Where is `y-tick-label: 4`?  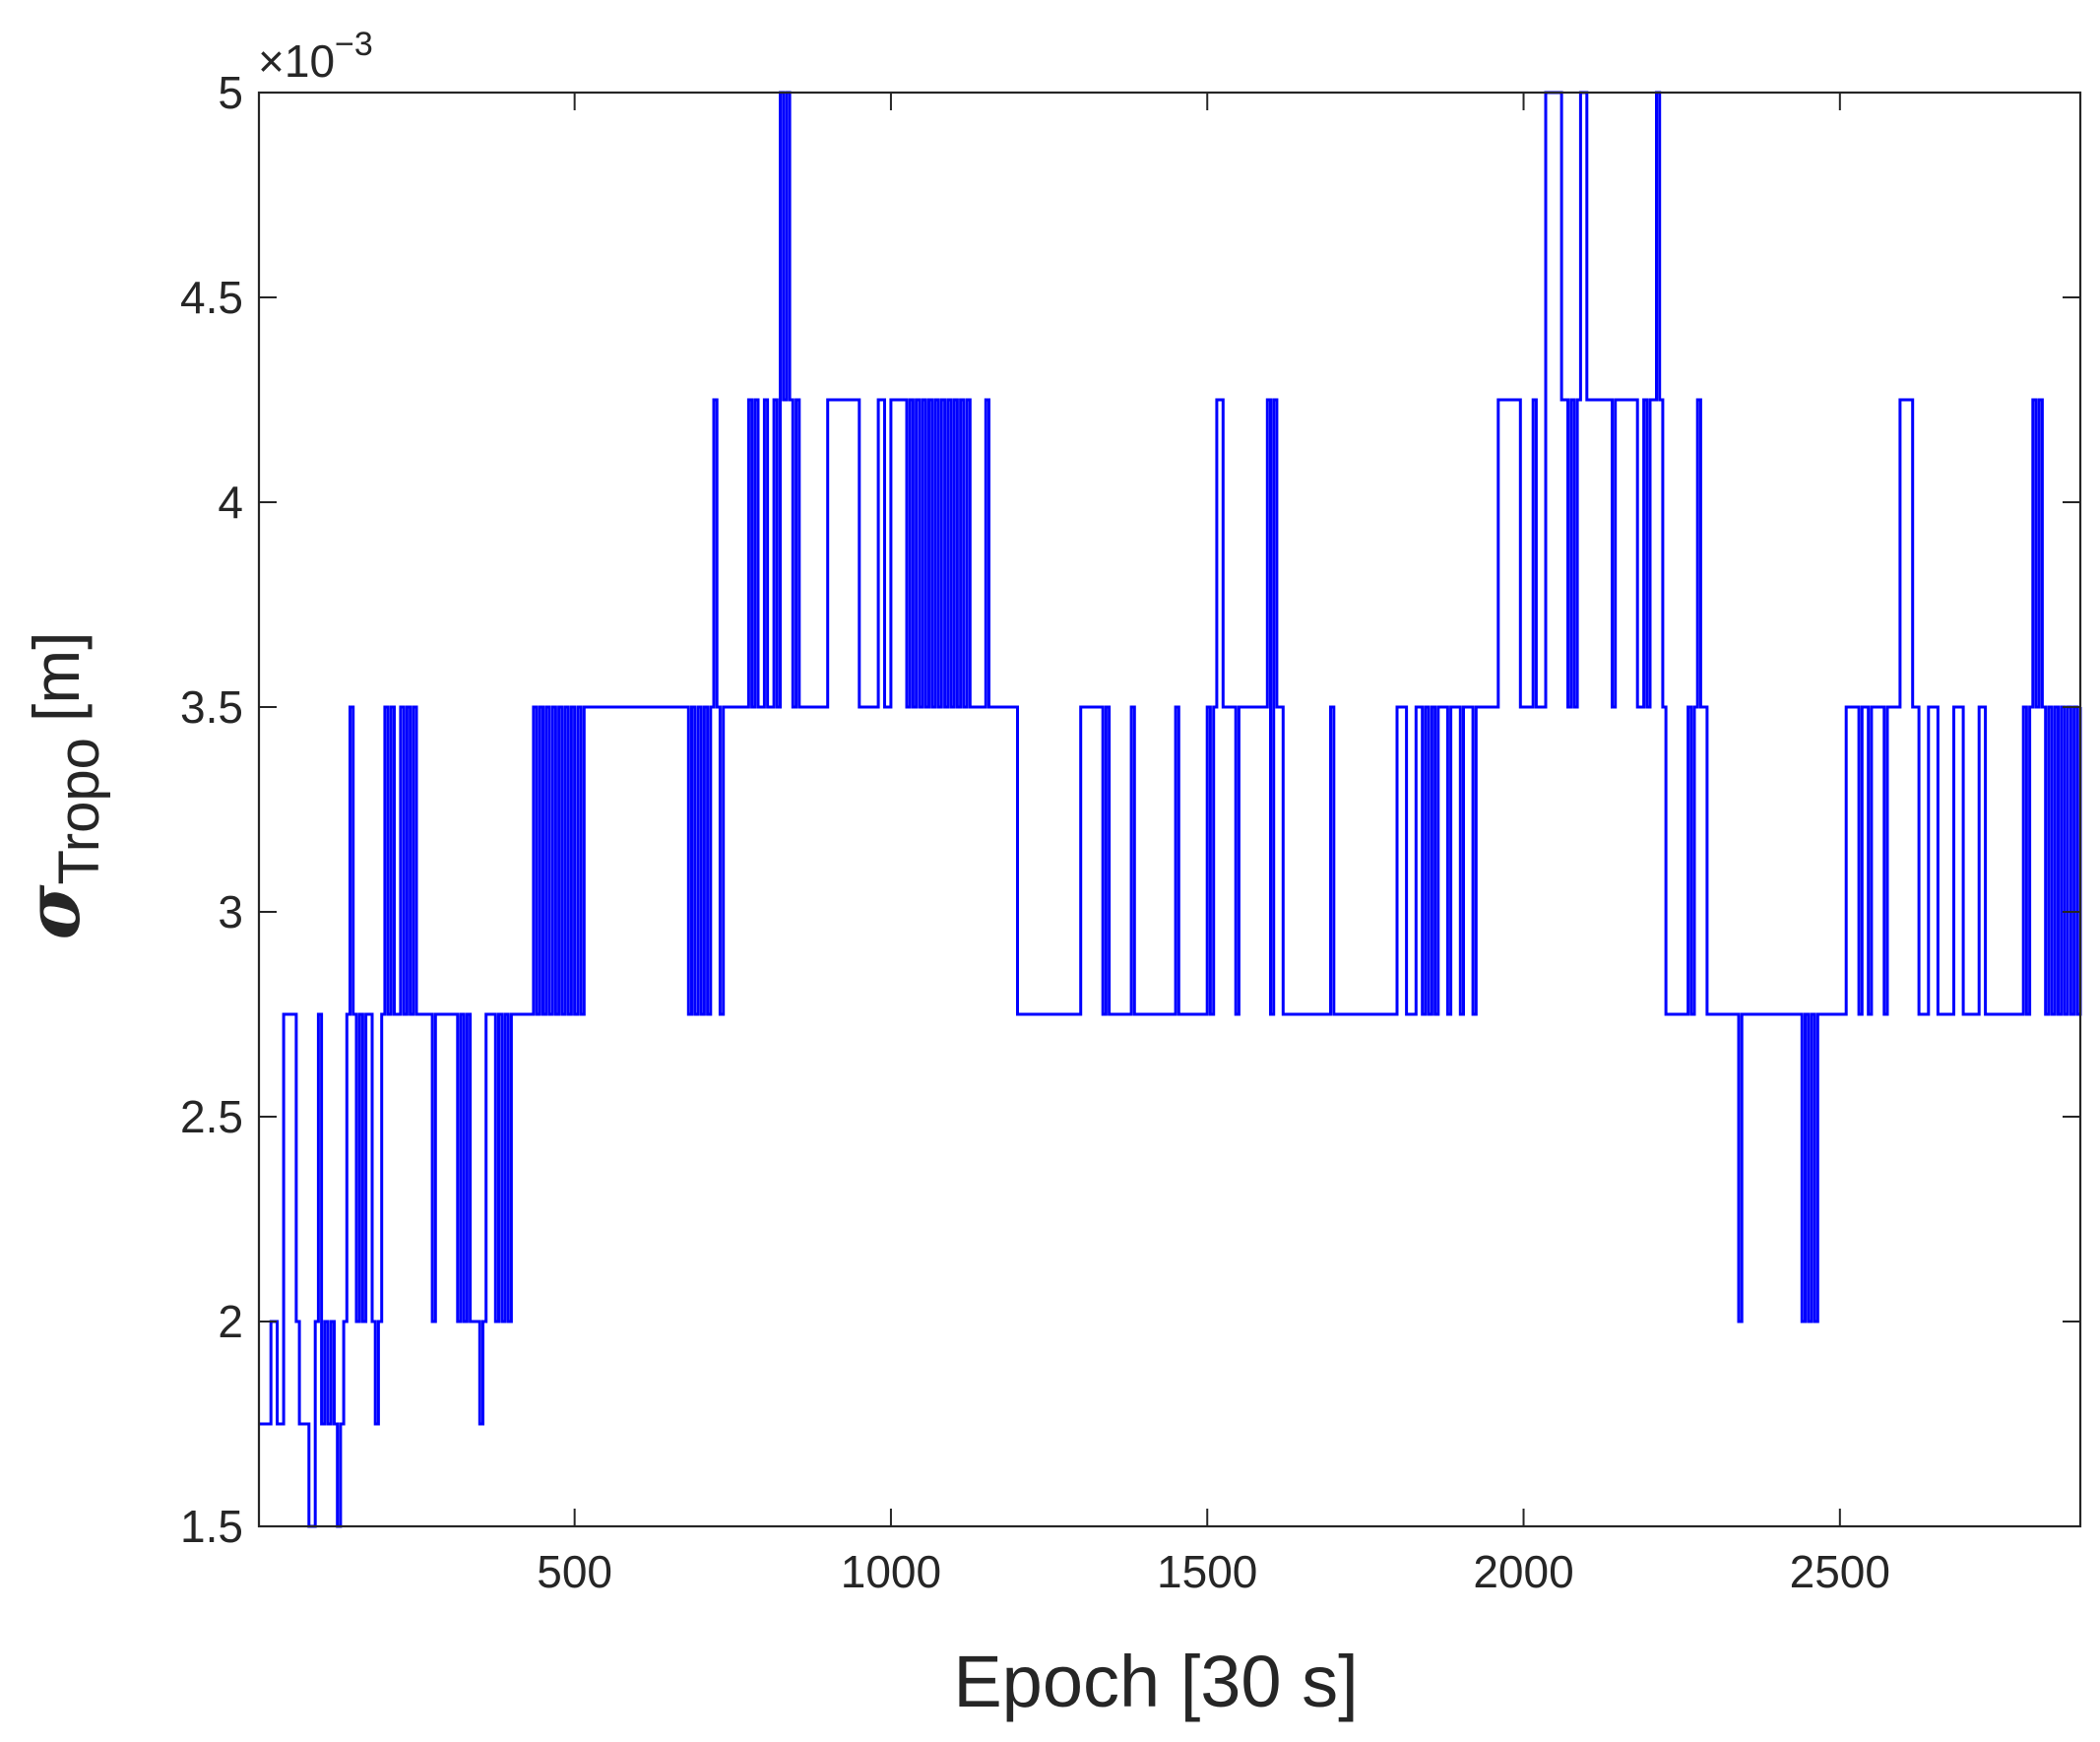
y-tick-label: 4 is located at coordinates (231, 503).